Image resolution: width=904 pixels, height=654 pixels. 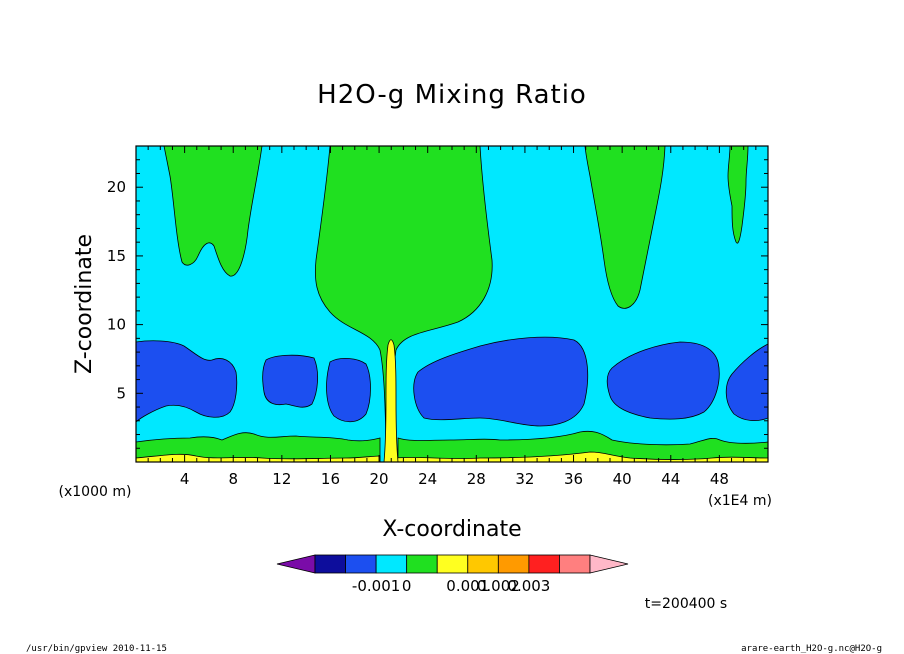 I want to click on y-axis-title: Z-coordinate, so click(x=84, y=304).